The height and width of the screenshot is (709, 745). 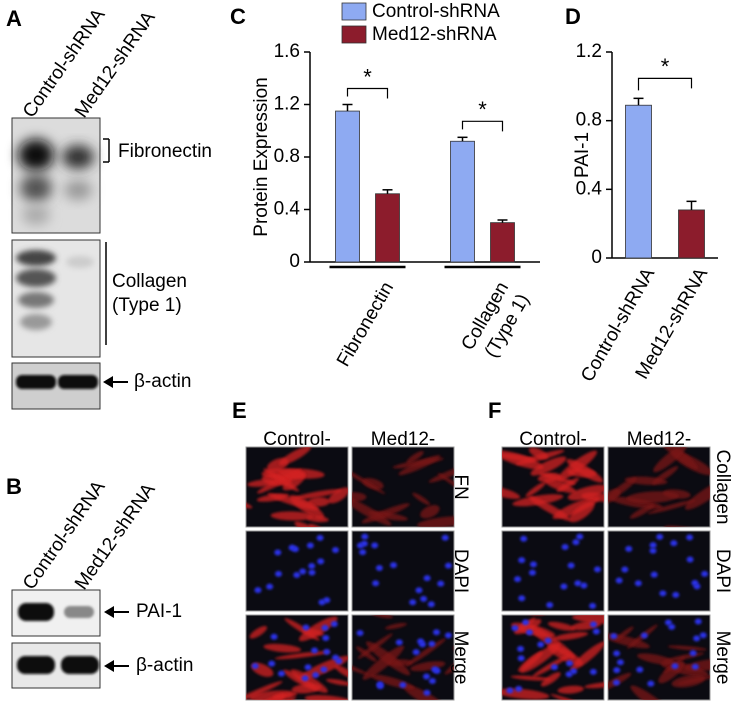 I want to click on panel-letter: F, so click(x=494, y=410).